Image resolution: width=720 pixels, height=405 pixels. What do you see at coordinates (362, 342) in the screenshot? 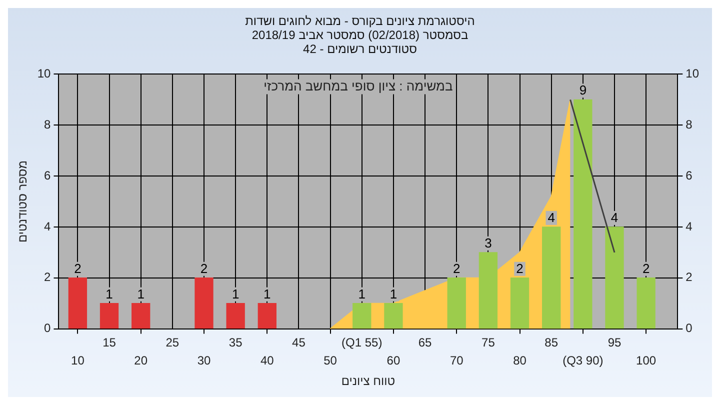
I see `x2-tick-label: (Q1 55)` at bounding box center [362, 342].